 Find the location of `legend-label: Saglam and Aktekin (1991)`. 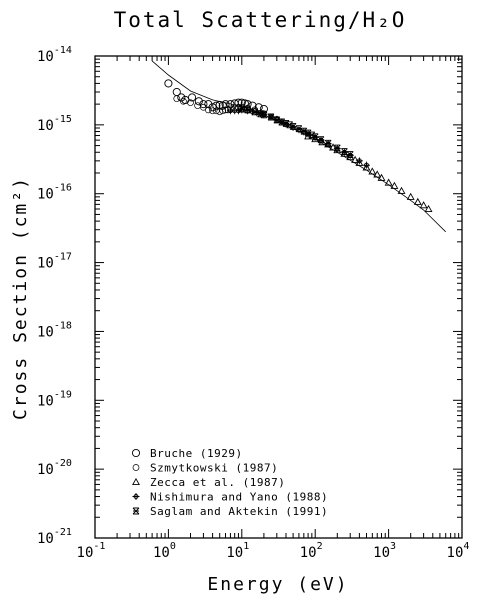

legend-label: Saglam and Aktekin (1991) is located at coordinates (239, 511).